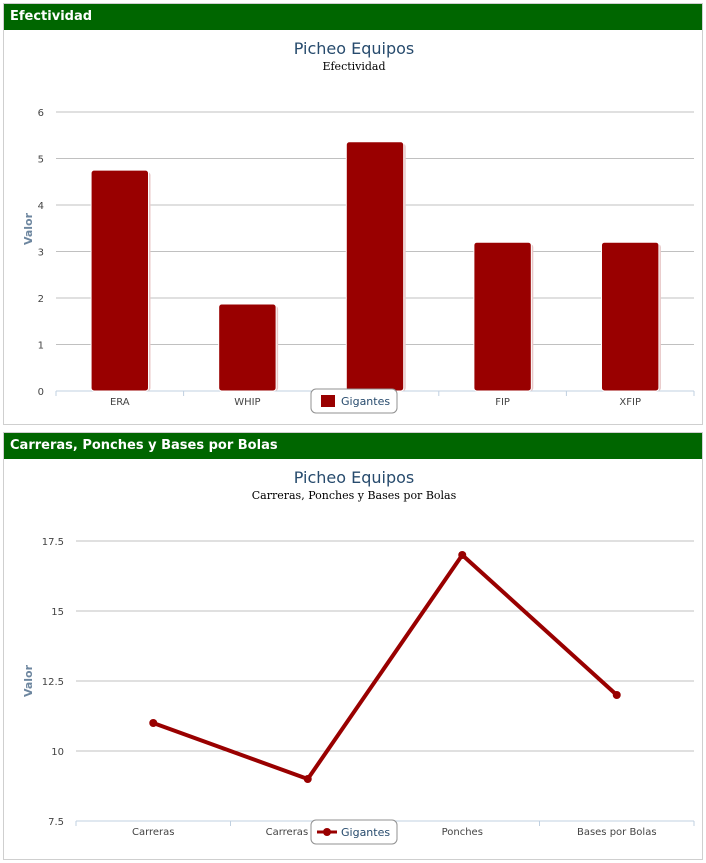 Image resolution: width=706 pixels, height=863 pixels. I want to click on bar-fip, so click(502, 316).